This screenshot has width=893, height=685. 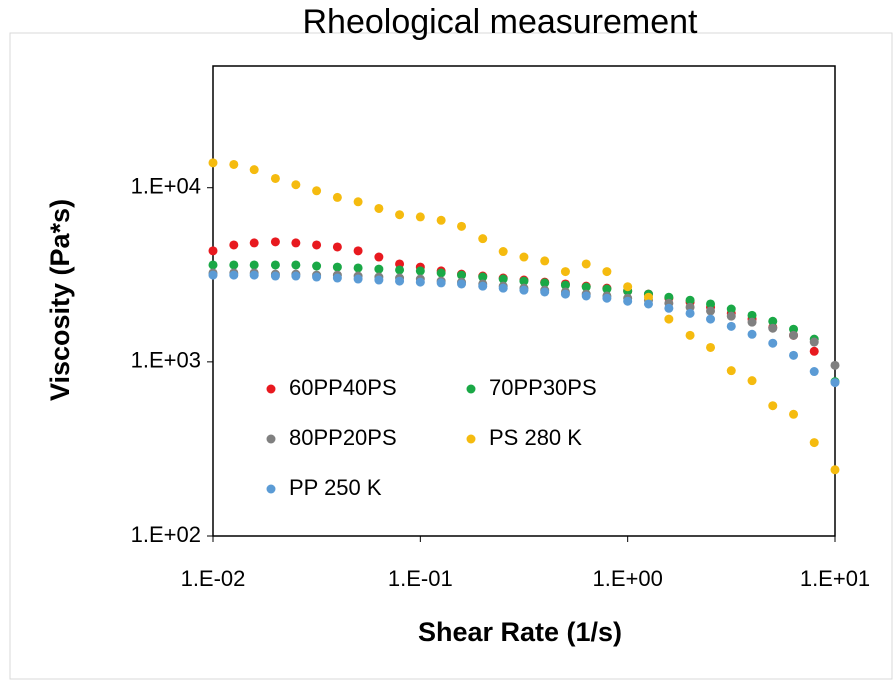 I want to click on x-tick-label: 1.E+00, so click(x=627, y=578).